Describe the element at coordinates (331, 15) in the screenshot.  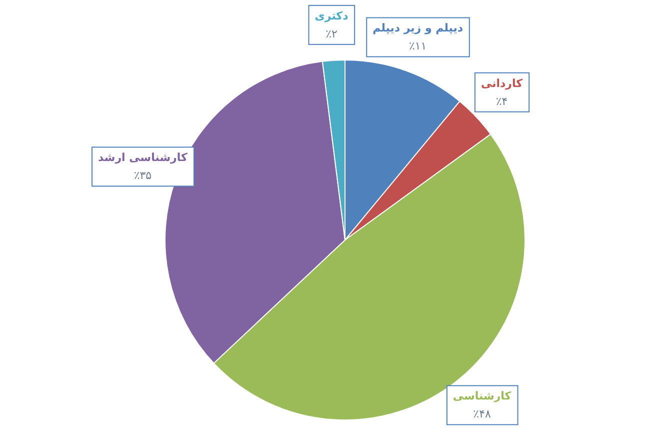
I see `slice-label: دکتری` at that location.